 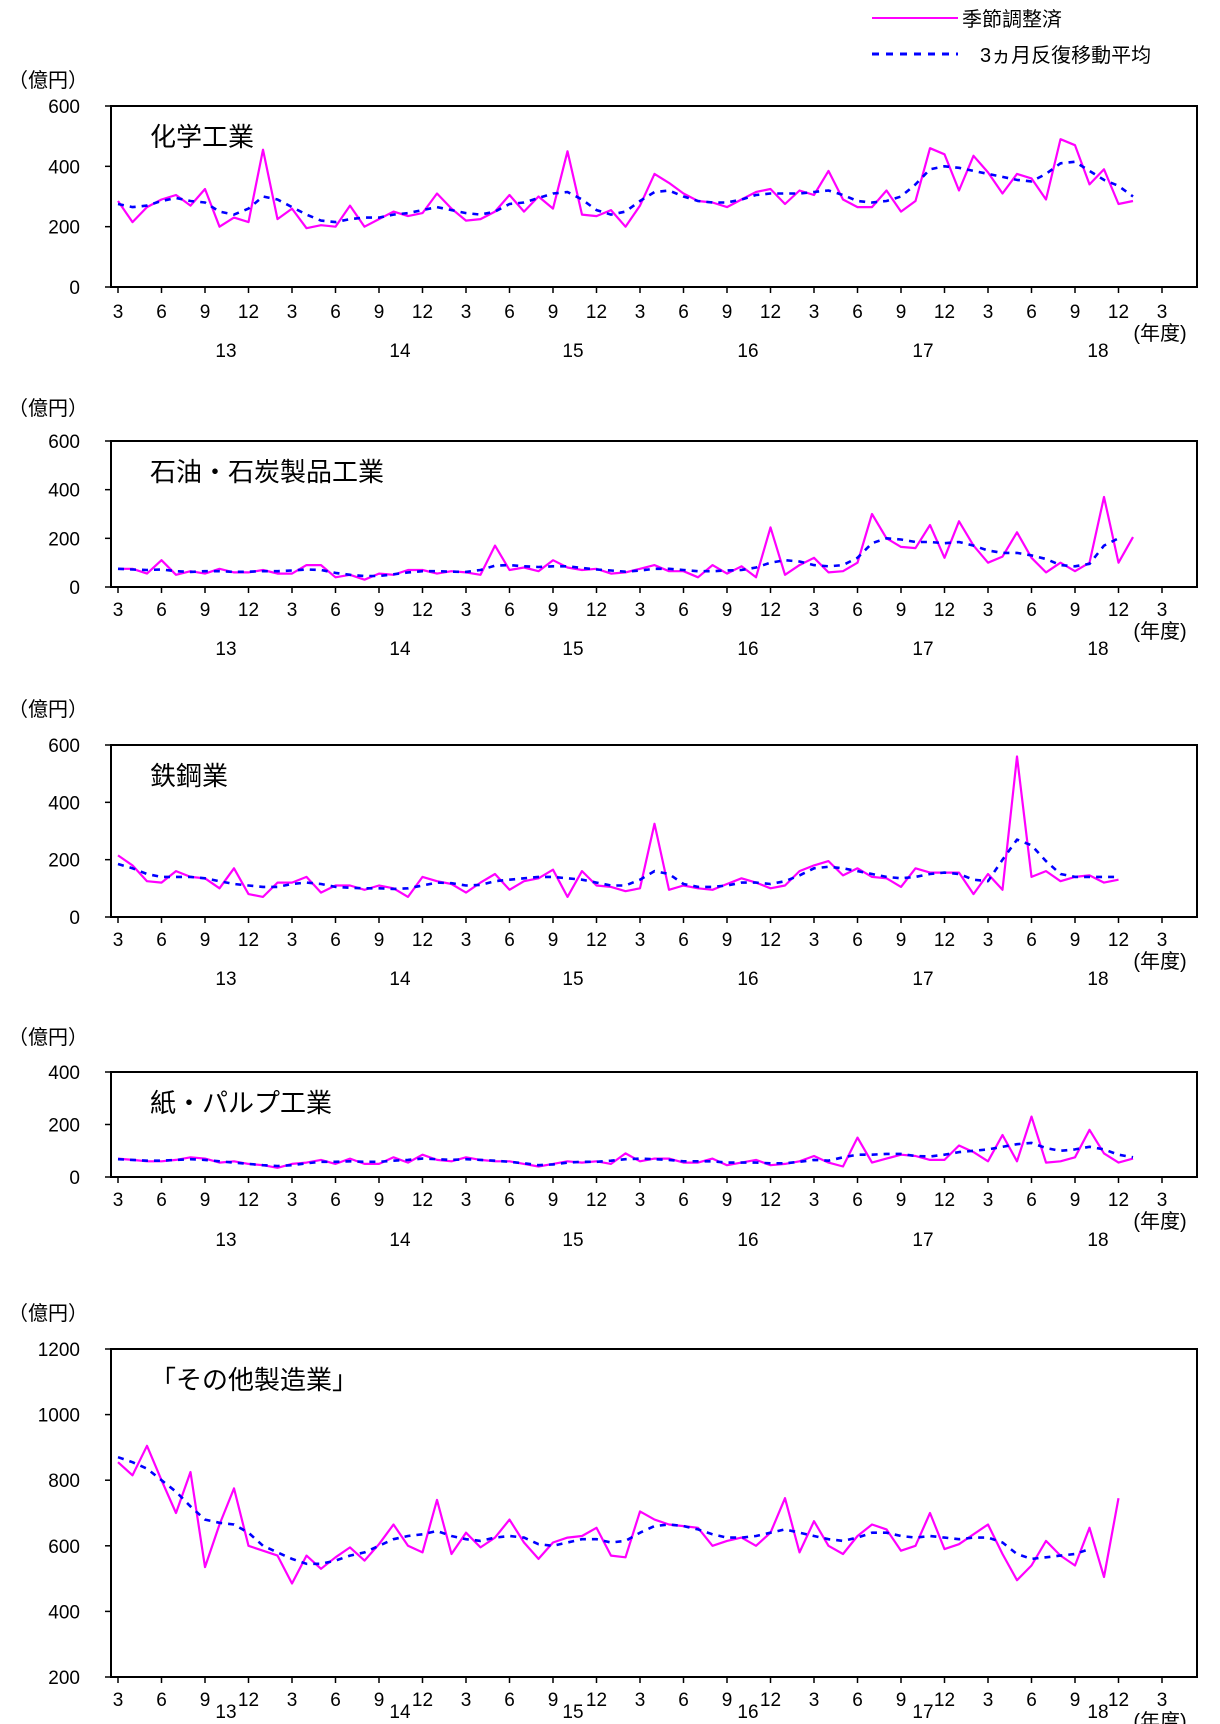 I want to click on y-tick-label: 1200, so click(x=59, y=1350).